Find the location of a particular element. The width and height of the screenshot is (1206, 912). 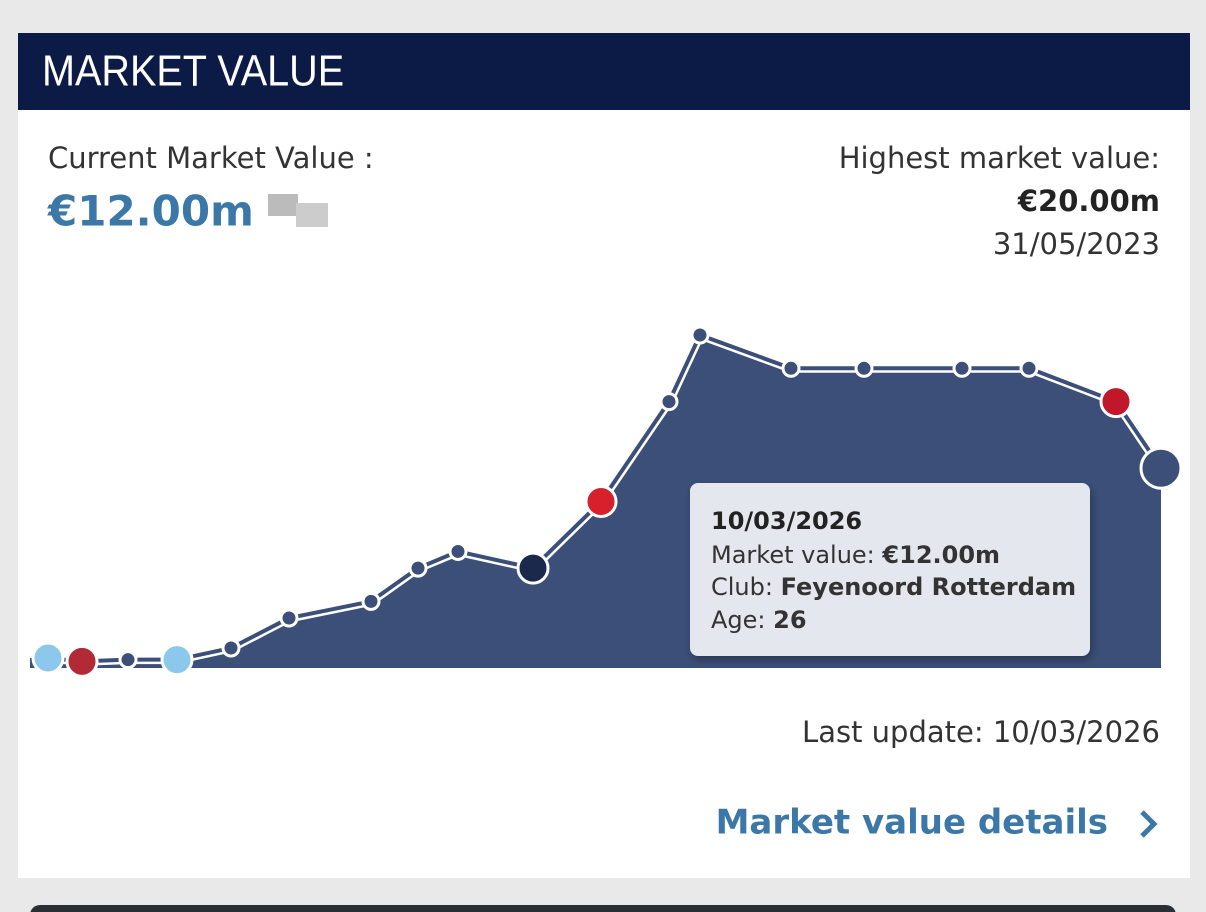

current-label: Current Market Value : is located at coordinates (211, 158).